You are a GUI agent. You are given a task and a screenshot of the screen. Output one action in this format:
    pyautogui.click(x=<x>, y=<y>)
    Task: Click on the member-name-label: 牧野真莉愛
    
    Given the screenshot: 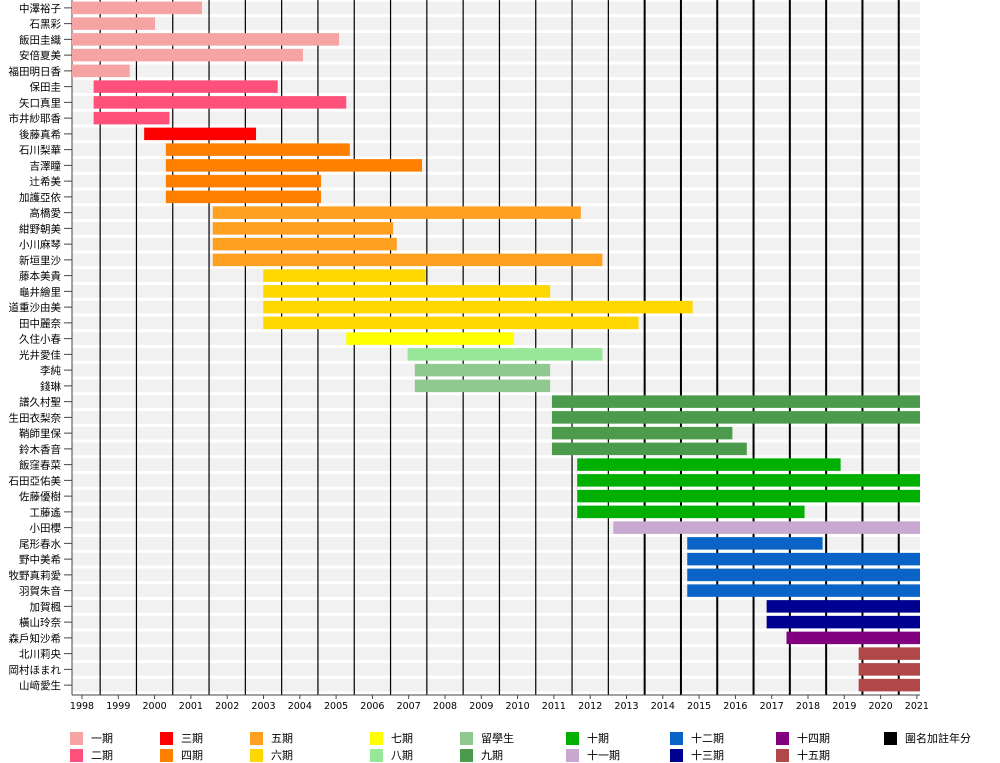 What is the action you would take?
    pyautogui.click(x=35, y=575)
    